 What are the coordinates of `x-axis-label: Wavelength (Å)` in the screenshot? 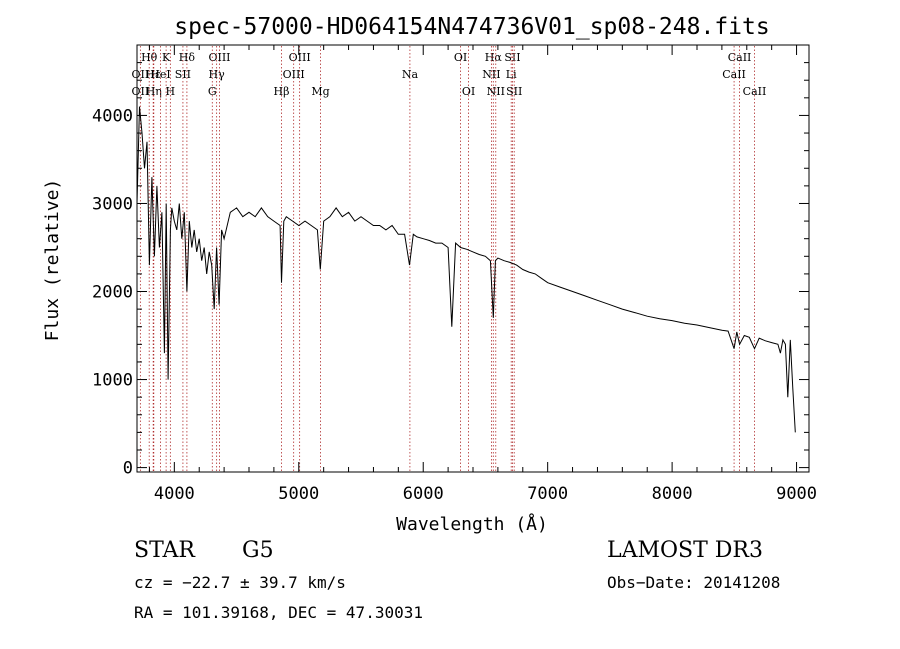 It's located at (472, 524).